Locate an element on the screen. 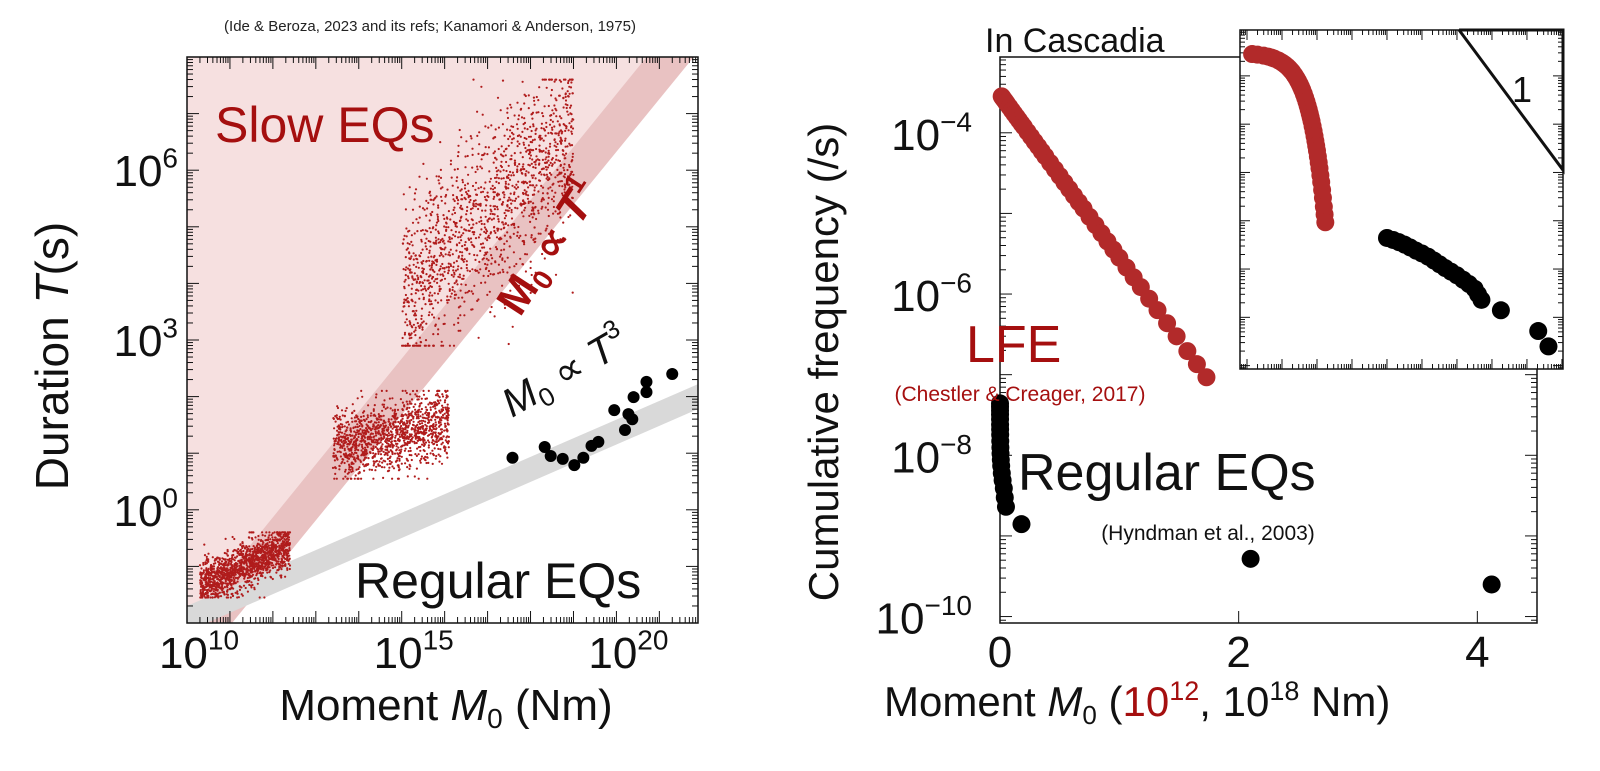 This screenshot has height=771, width=1600. regular-eq-point is located at coordinates (1005, 506).